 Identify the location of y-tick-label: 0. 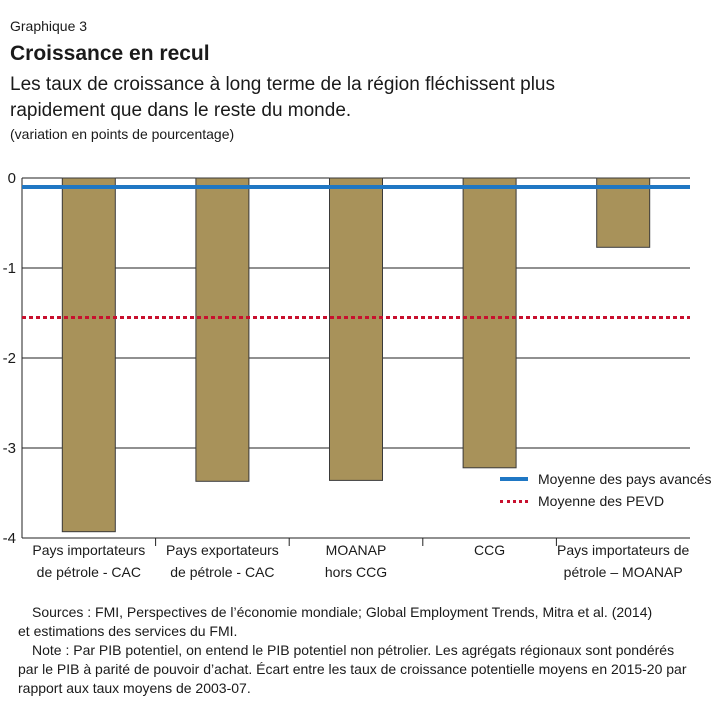
(12, 178).